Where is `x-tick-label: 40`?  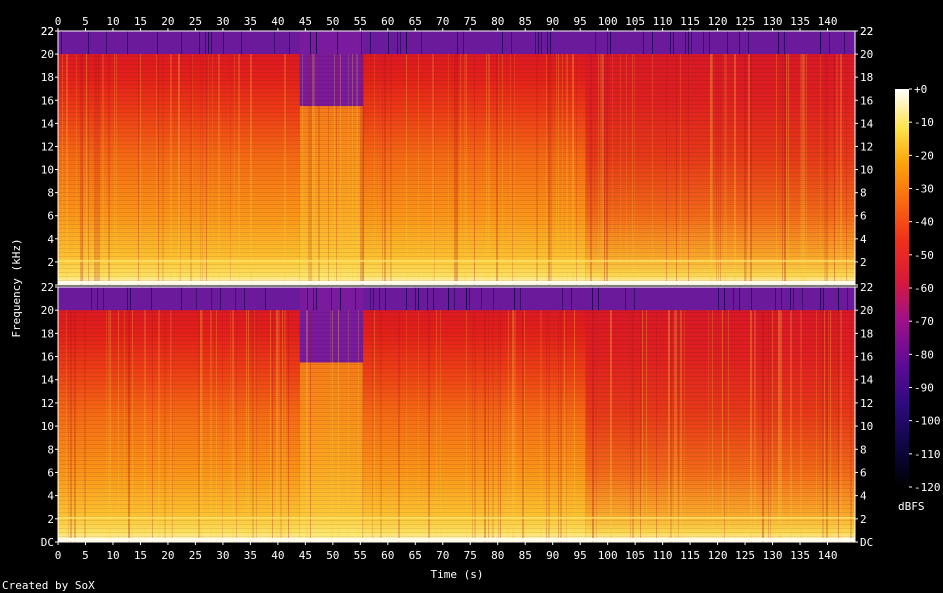 x-tick-label: 40 is located at coordinates (277, 555).